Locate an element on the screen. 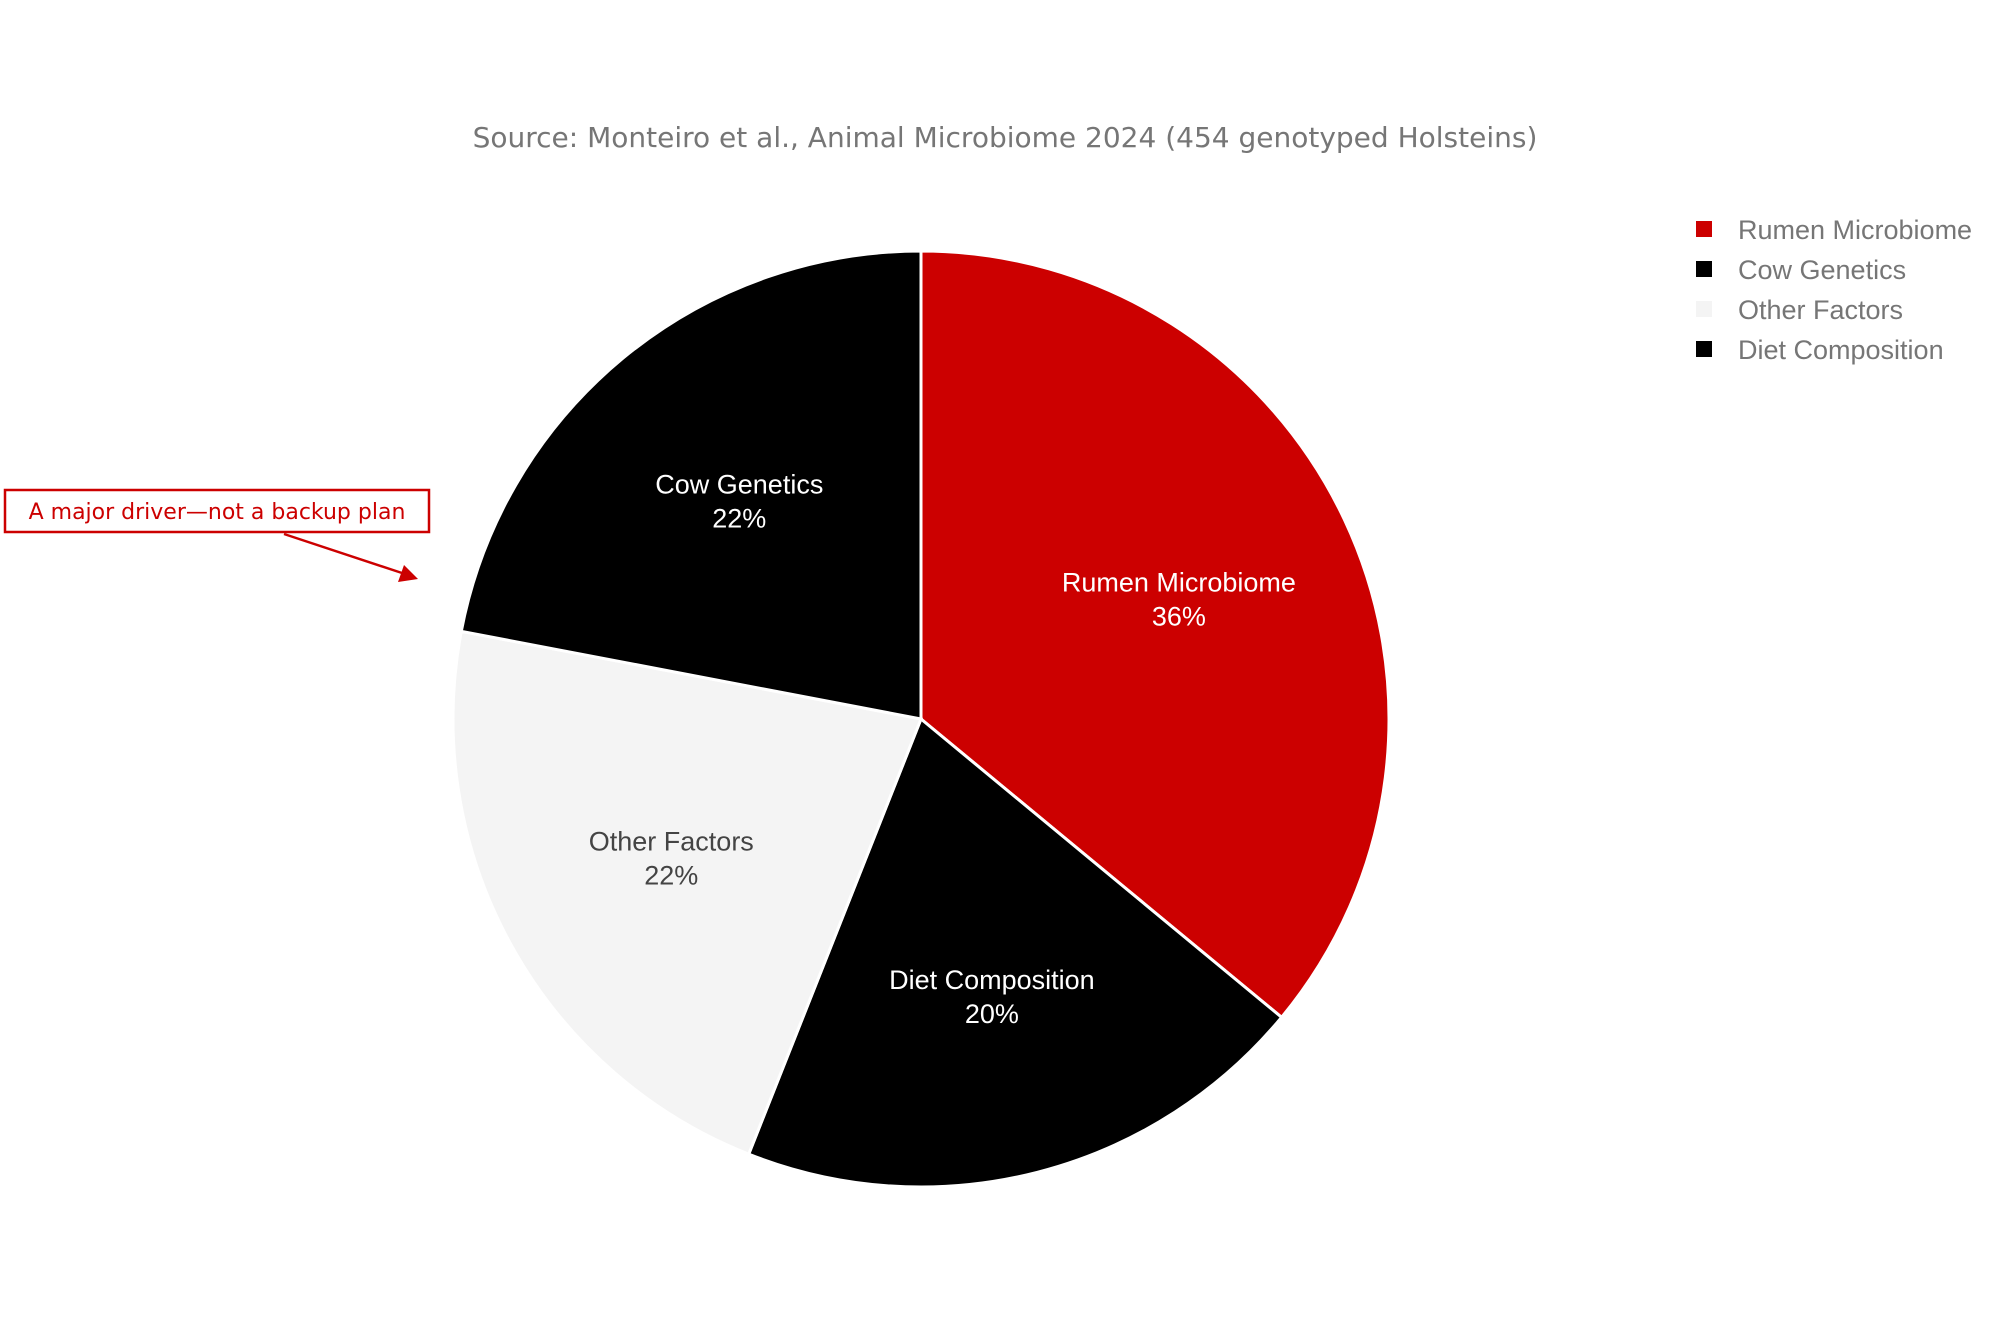  legend-label: Cow Genetics is located at coordinates (1822, 270).